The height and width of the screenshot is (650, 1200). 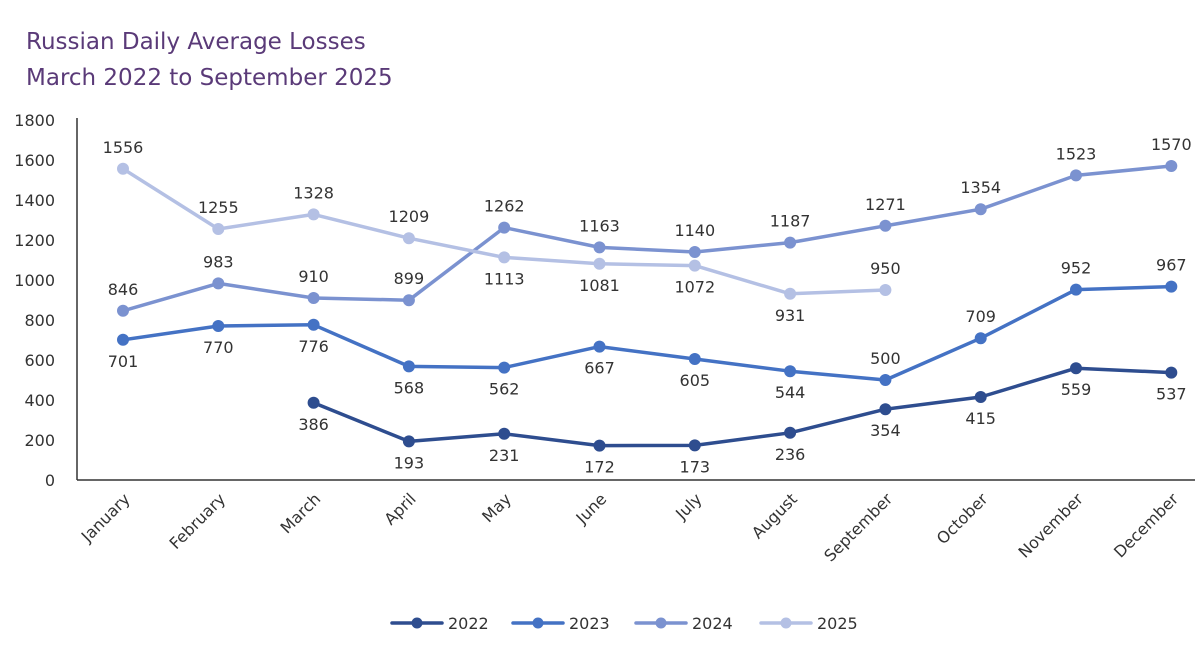 What do you see at coordinates (504, 389) in the screenshot?
I see `data-label-2023-may: 562` at bounding box center [504, 389].